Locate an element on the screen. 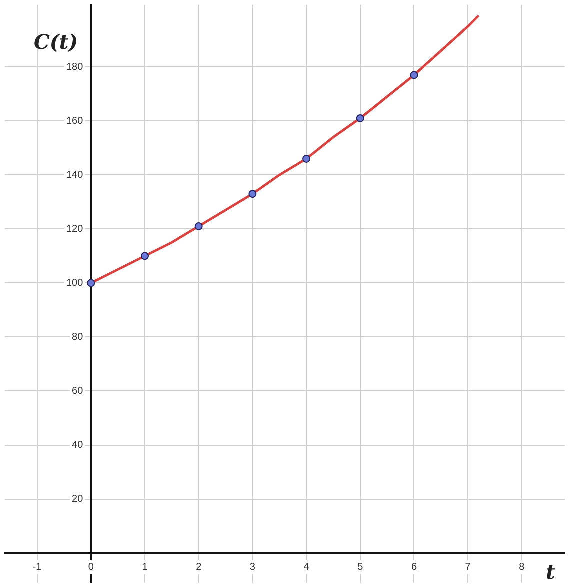 The width and height of the screenshot is (575, 588). y-tick-label: 180 is located at coordinates (75, 67).